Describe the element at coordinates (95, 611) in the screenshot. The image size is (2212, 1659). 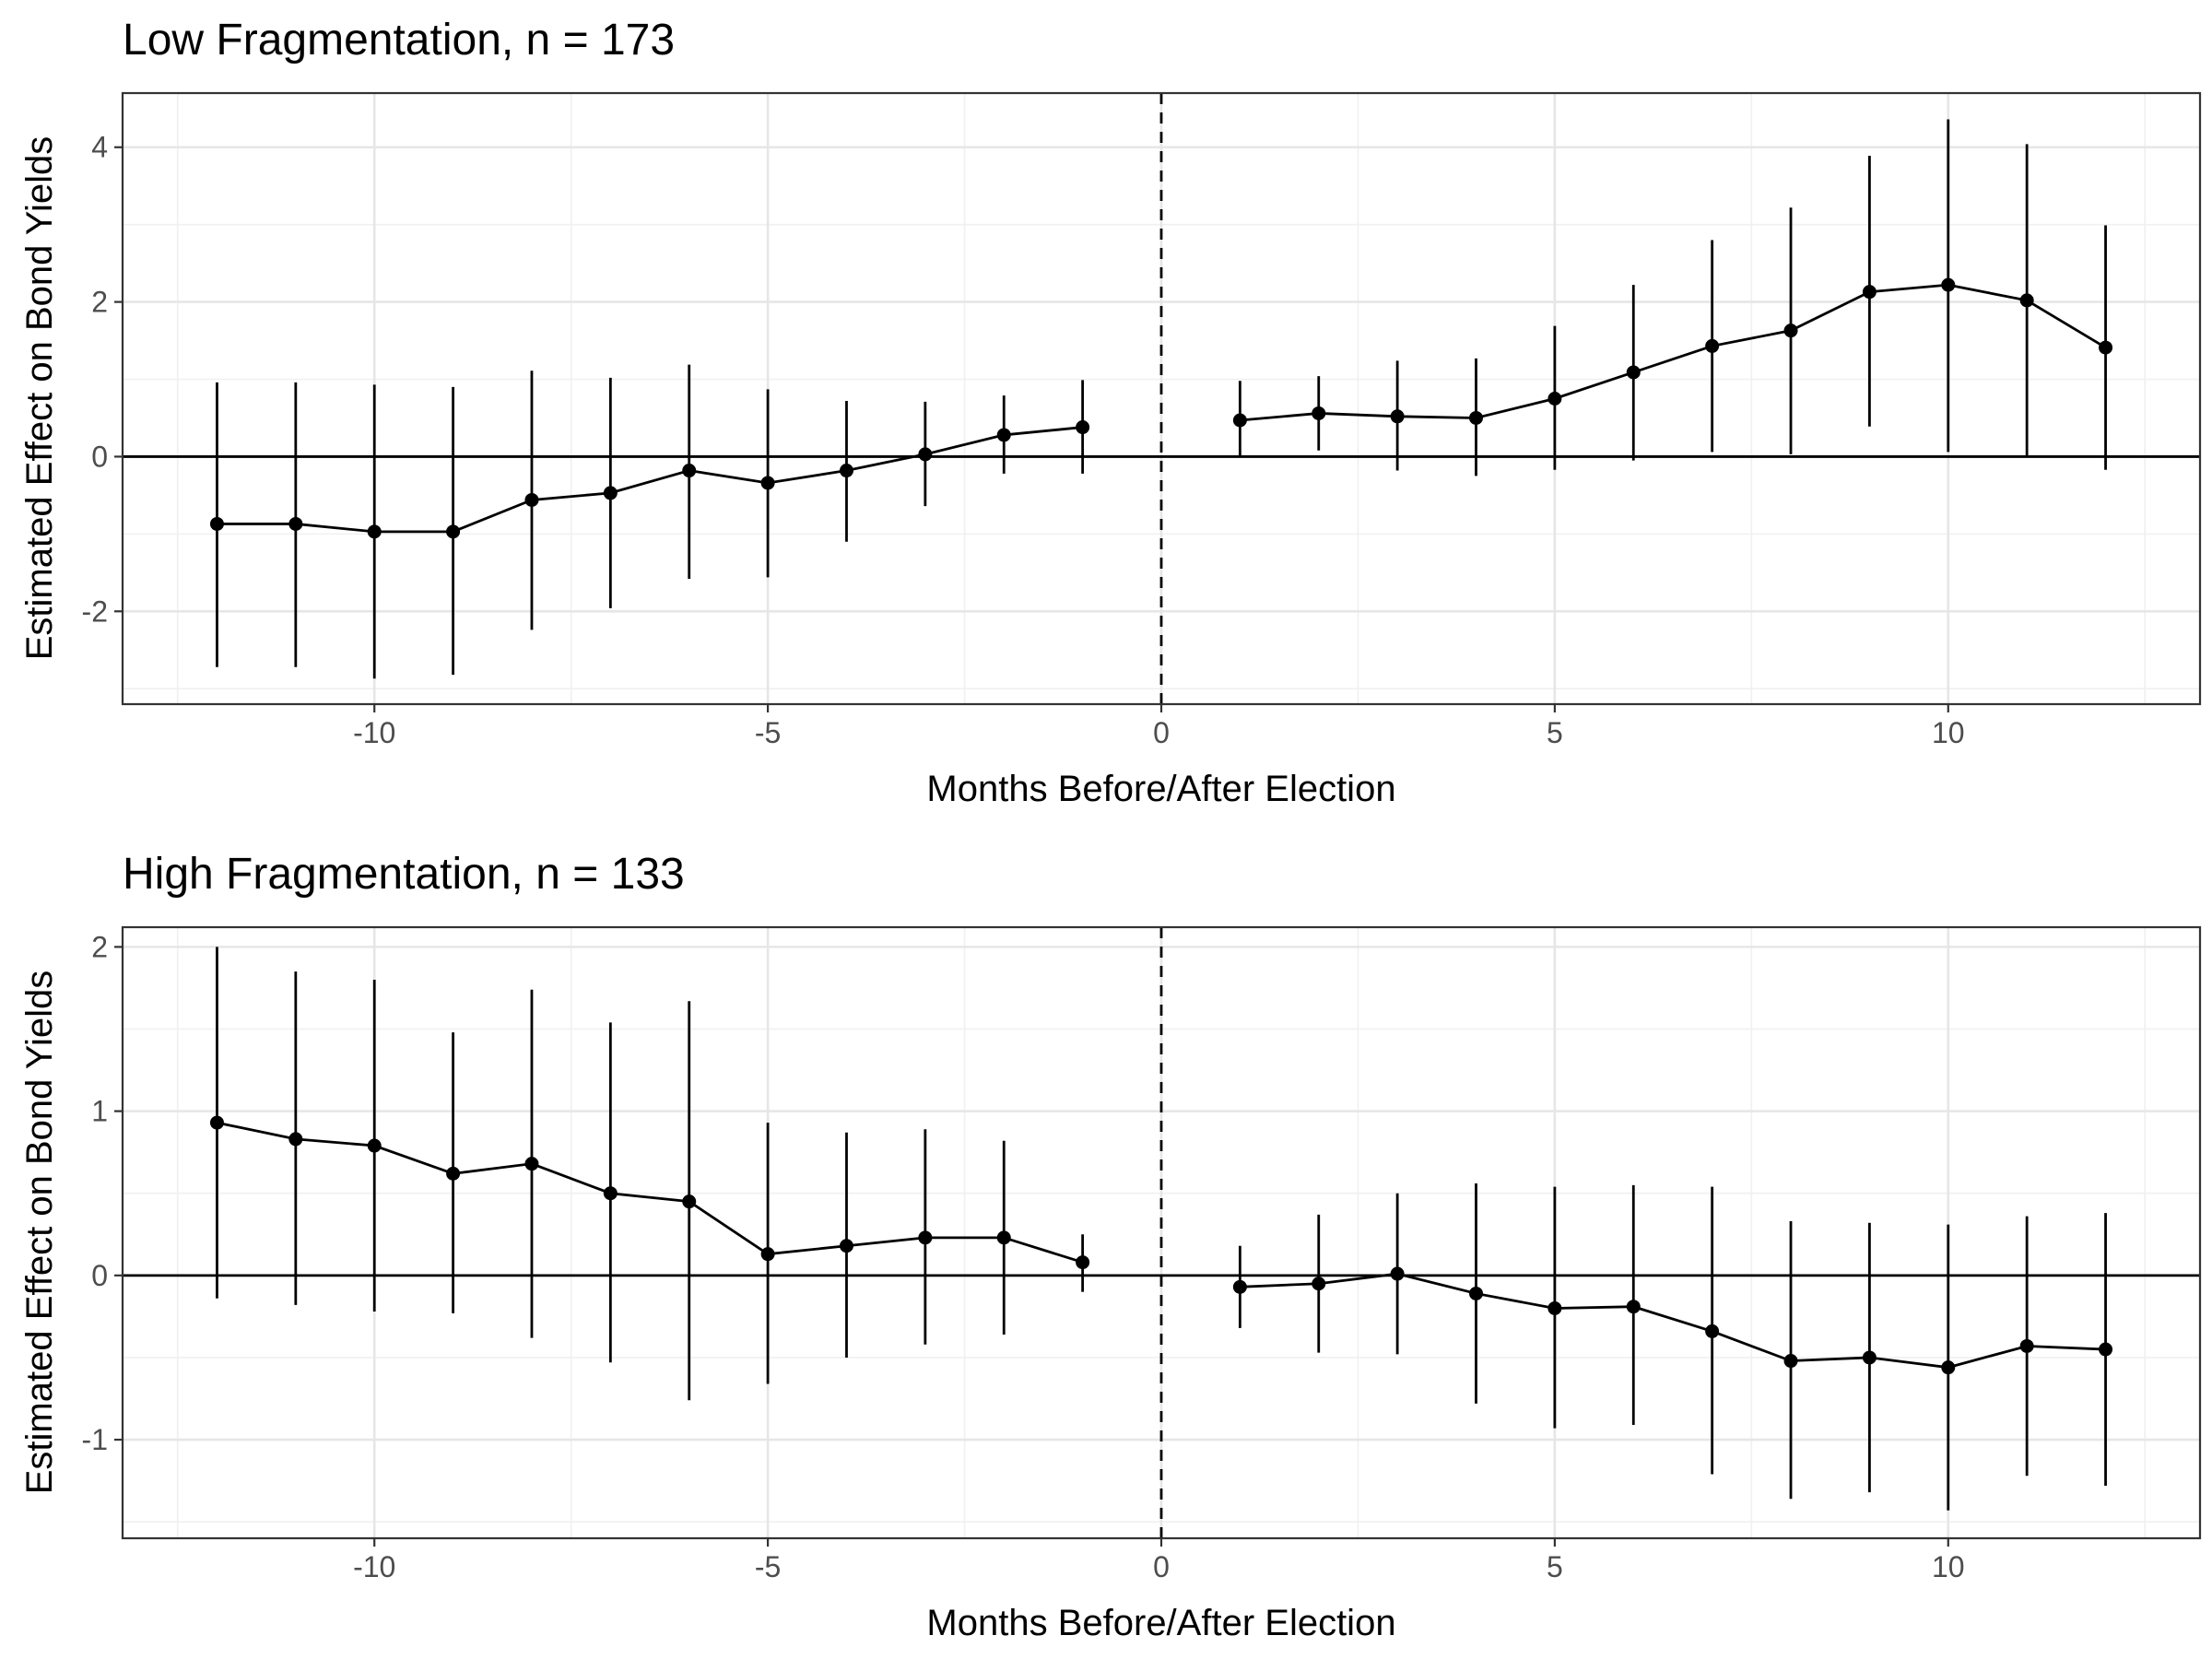
I see `y-tick-label: -2` at that location.